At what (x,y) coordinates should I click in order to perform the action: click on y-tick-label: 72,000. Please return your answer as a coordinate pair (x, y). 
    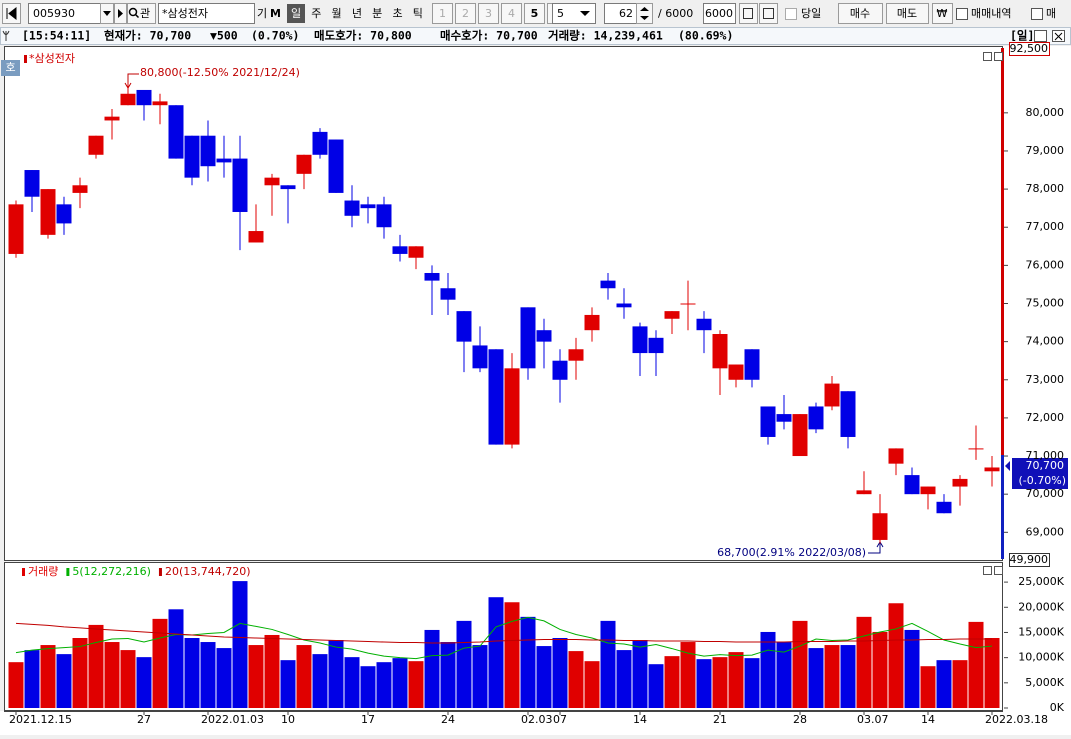
    Looking at the image, I should click on (1045, 417).